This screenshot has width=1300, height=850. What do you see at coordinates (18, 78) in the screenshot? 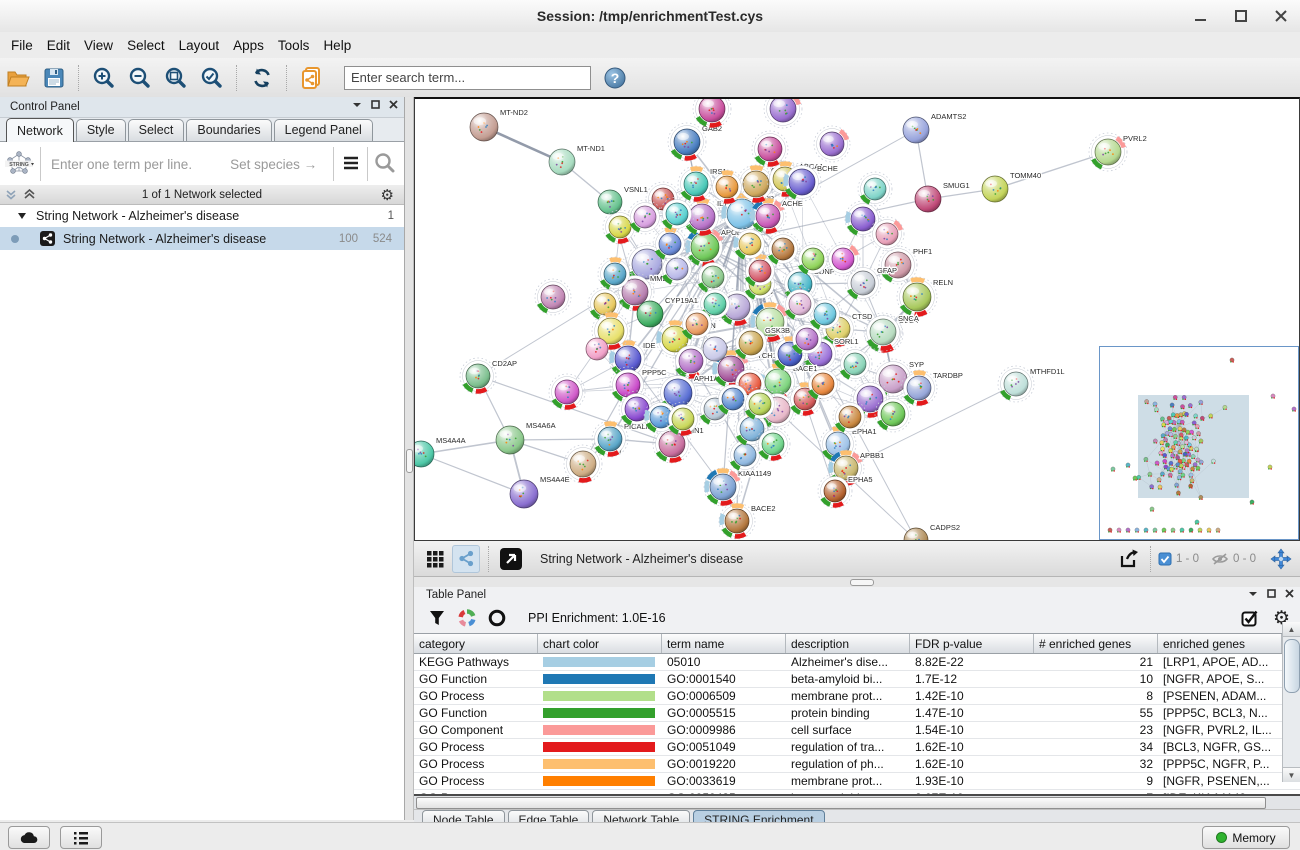
I see `open-session-button` at bounding box center [18, 78].